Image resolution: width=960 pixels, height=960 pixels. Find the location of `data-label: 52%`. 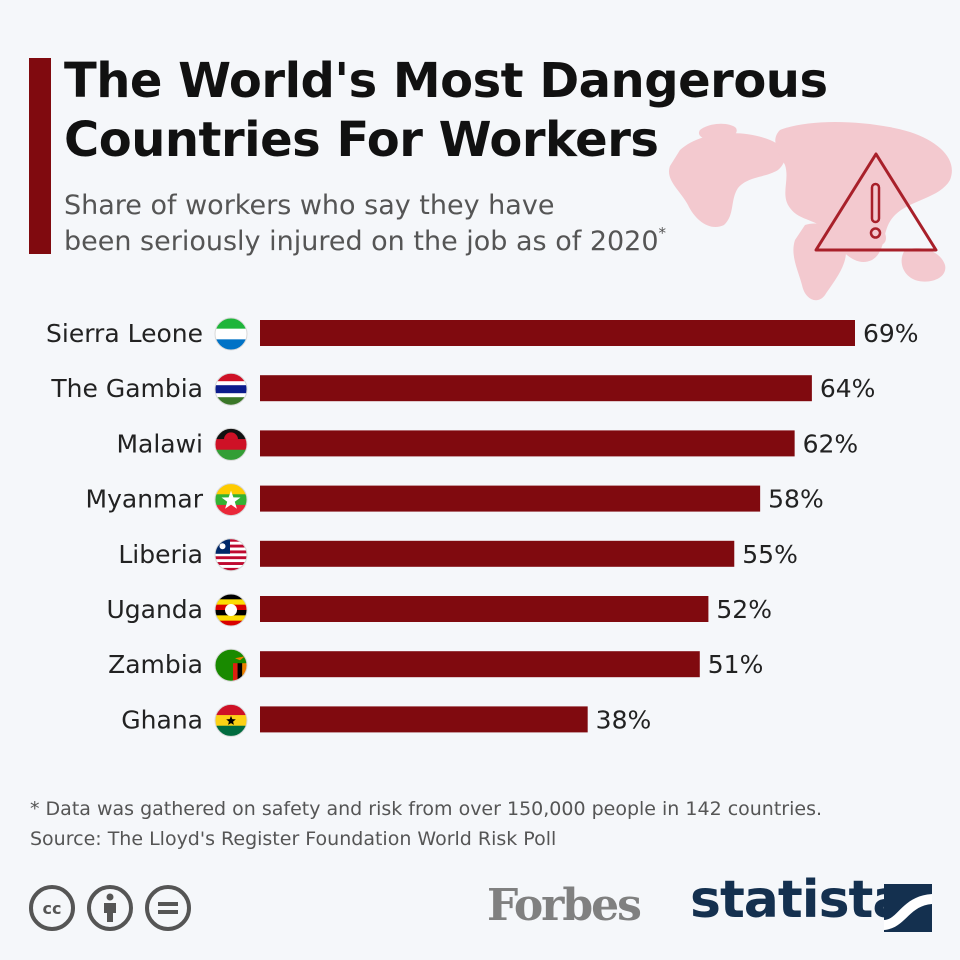

data-label: 52% is located at coordinates (744, 609).